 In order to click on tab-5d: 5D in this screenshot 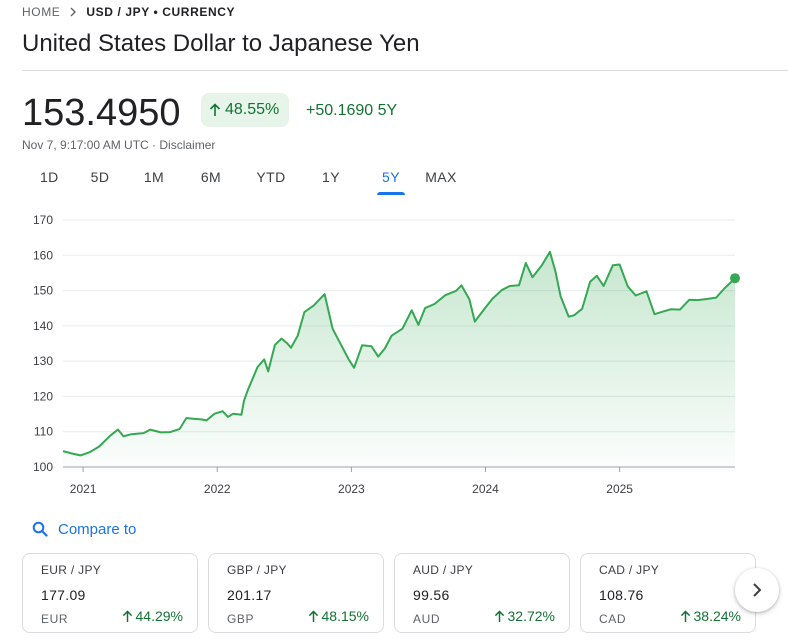, I will do `click(100, 177)`.